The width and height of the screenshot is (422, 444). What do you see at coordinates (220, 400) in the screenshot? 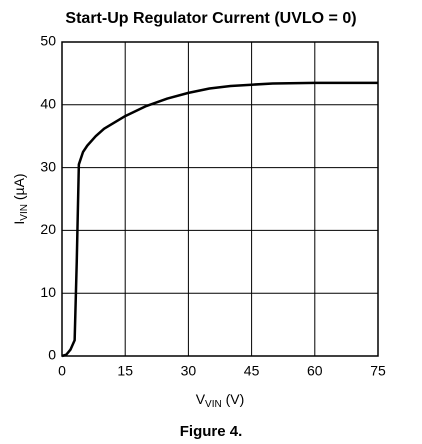
I see `x-axis-label: VVIN (V)` at bounding box center [220, 400].